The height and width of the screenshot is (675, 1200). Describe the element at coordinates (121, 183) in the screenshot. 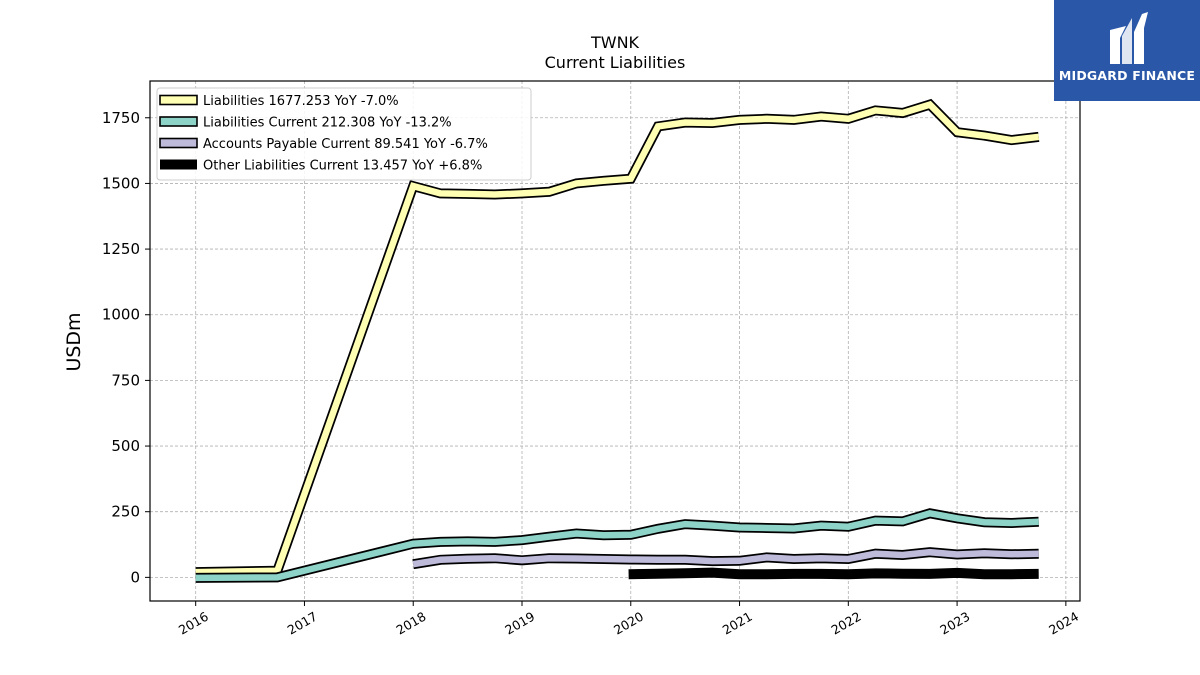

I see `y-tick-label: 1500` at that location.